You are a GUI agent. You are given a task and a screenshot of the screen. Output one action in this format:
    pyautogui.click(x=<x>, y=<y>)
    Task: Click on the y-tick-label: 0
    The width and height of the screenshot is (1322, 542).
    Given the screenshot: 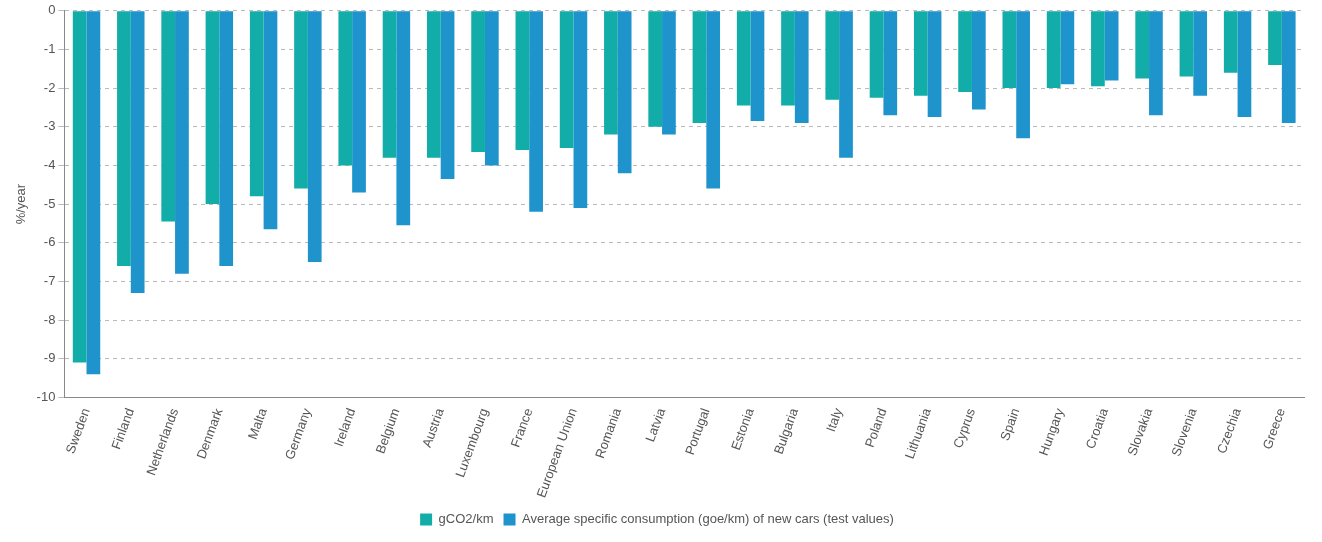 What is the action you would take?
    pyautogui.click(x=52, y=10)
    